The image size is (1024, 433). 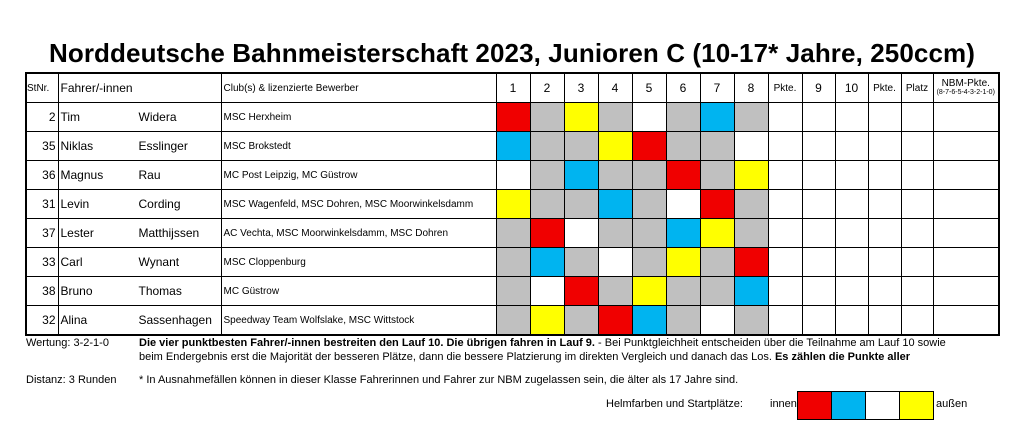 What do you see at coordinates (71, 262) in the screenshot?
I see `rider-first-name: Carl` at bounding box center [71, 262].